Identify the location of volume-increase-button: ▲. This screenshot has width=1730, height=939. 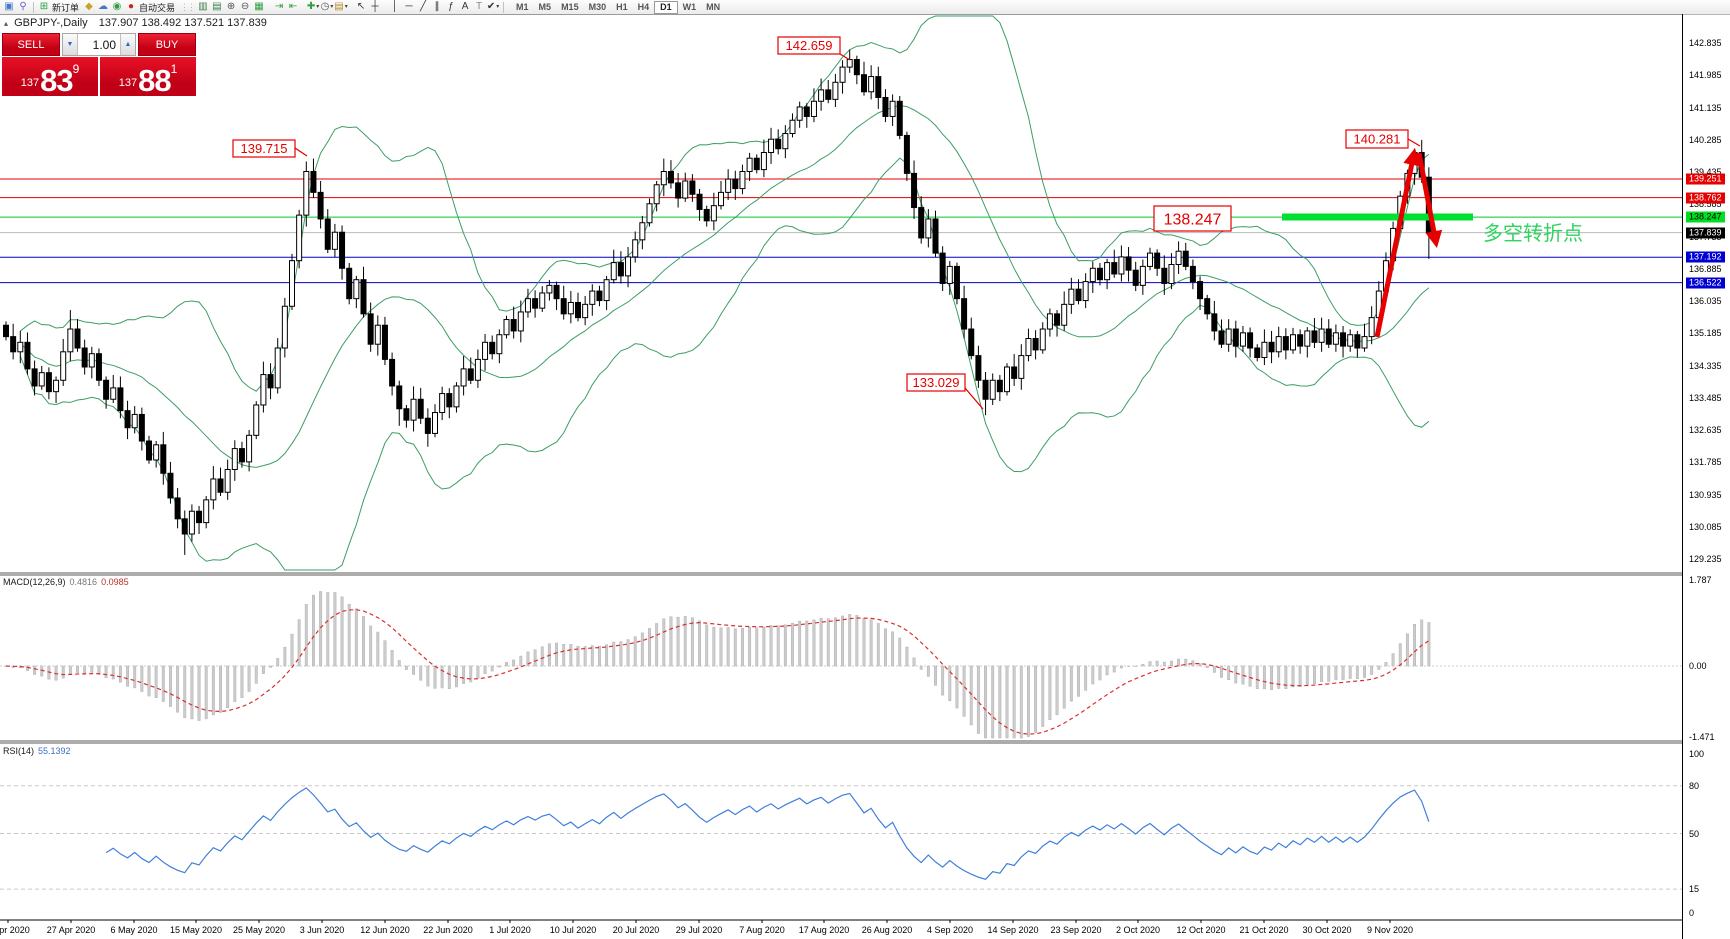
(127, 44).